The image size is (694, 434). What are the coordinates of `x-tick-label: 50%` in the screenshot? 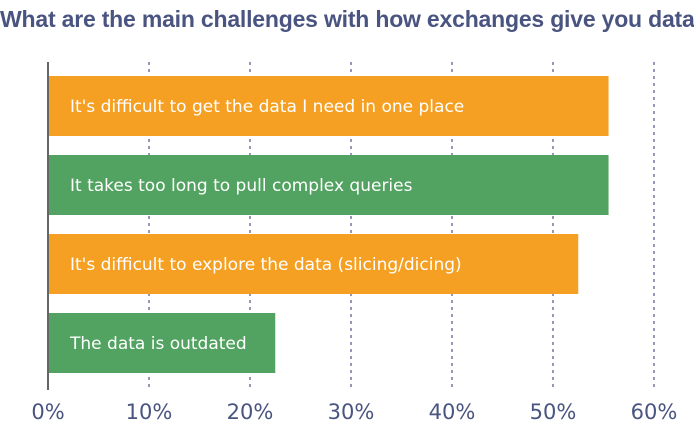 It's located at (553, 412).